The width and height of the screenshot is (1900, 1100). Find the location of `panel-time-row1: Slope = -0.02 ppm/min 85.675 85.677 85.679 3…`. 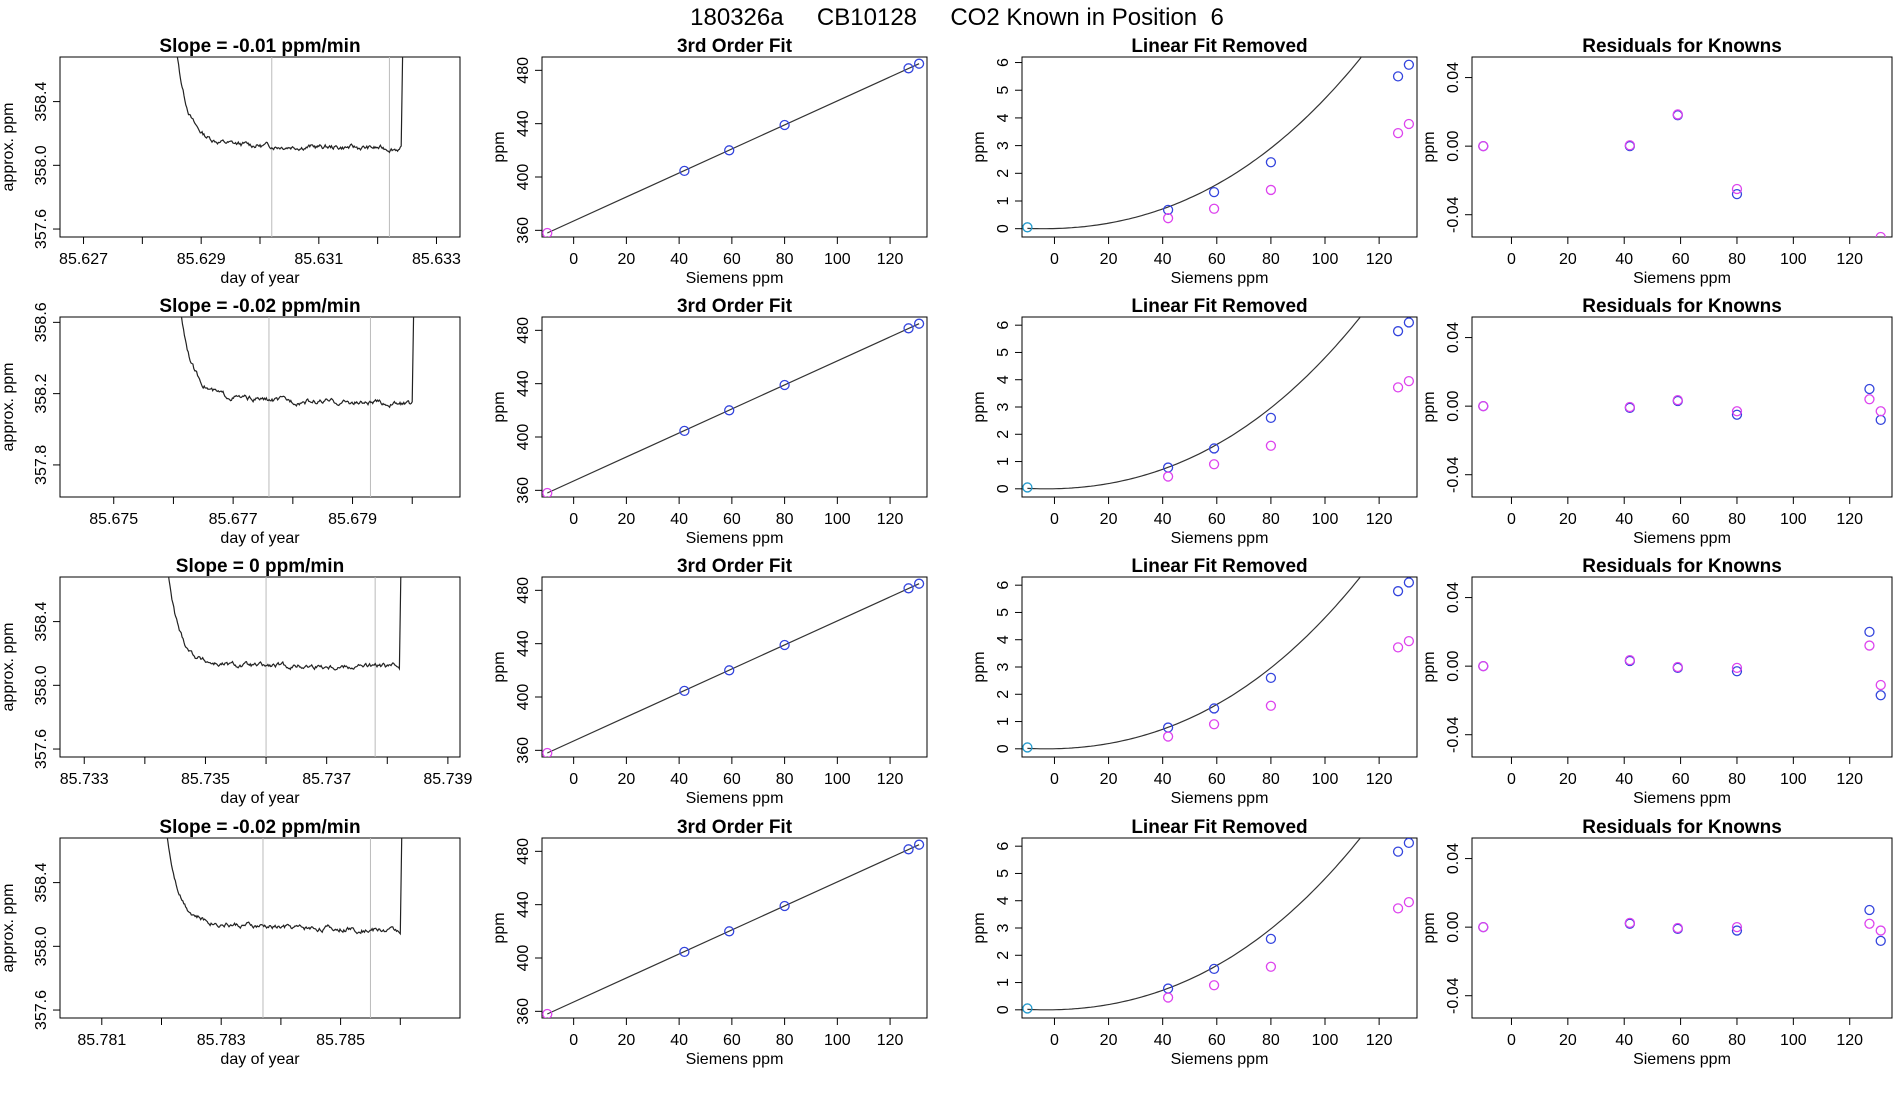

panel-time-row1: Slope = -0.02 ppm/min 85.675 85.677 85.679 3… is located at coordinates (230, 421).